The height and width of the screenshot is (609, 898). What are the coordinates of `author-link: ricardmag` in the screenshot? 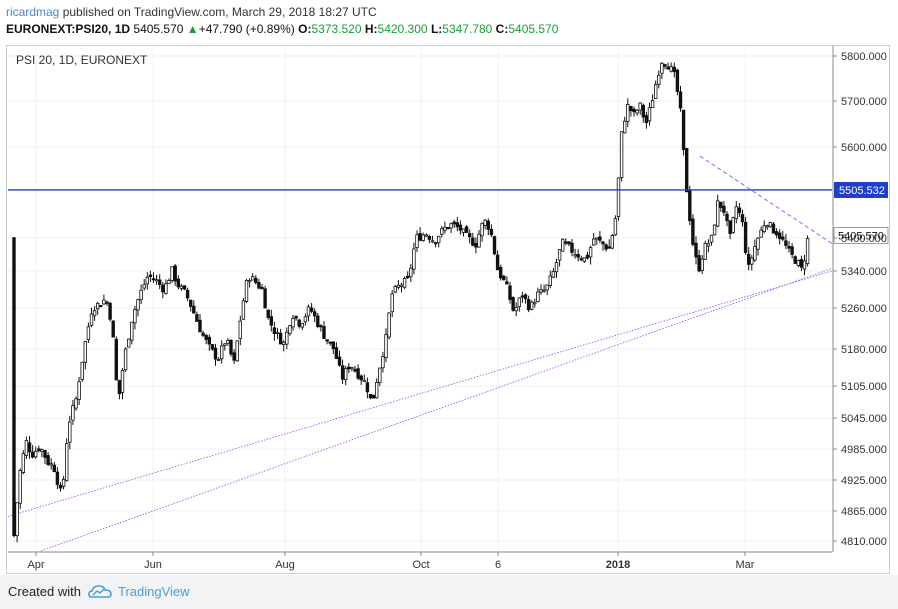 It's located at (33, 12).